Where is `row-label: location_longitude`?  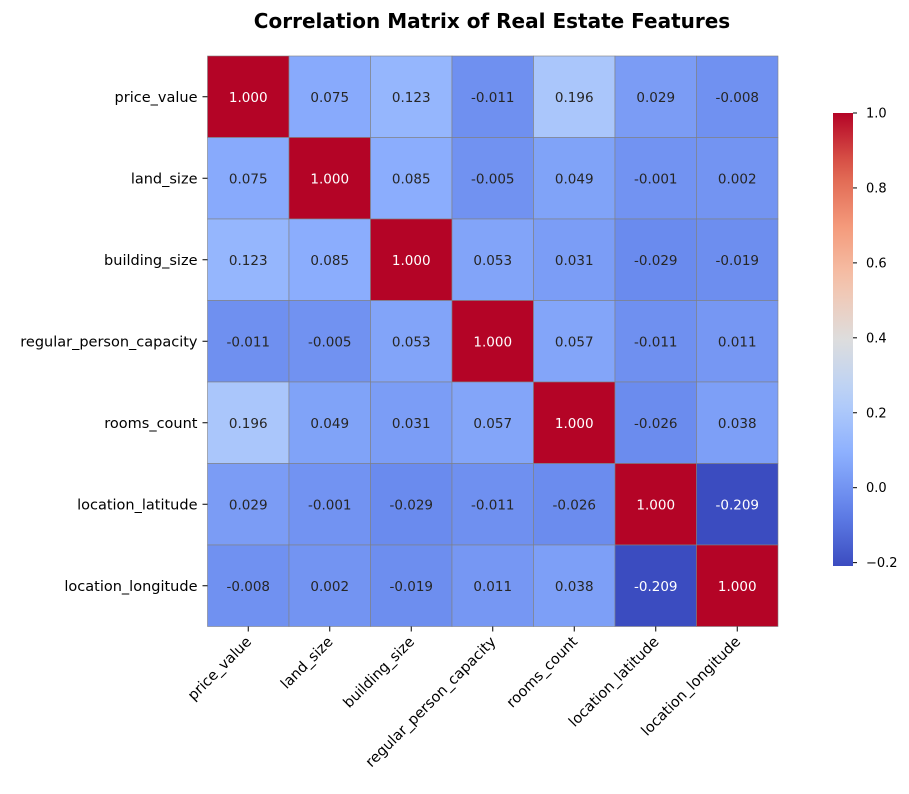 row-label: location_longitude is located at coordinates (130, 587).